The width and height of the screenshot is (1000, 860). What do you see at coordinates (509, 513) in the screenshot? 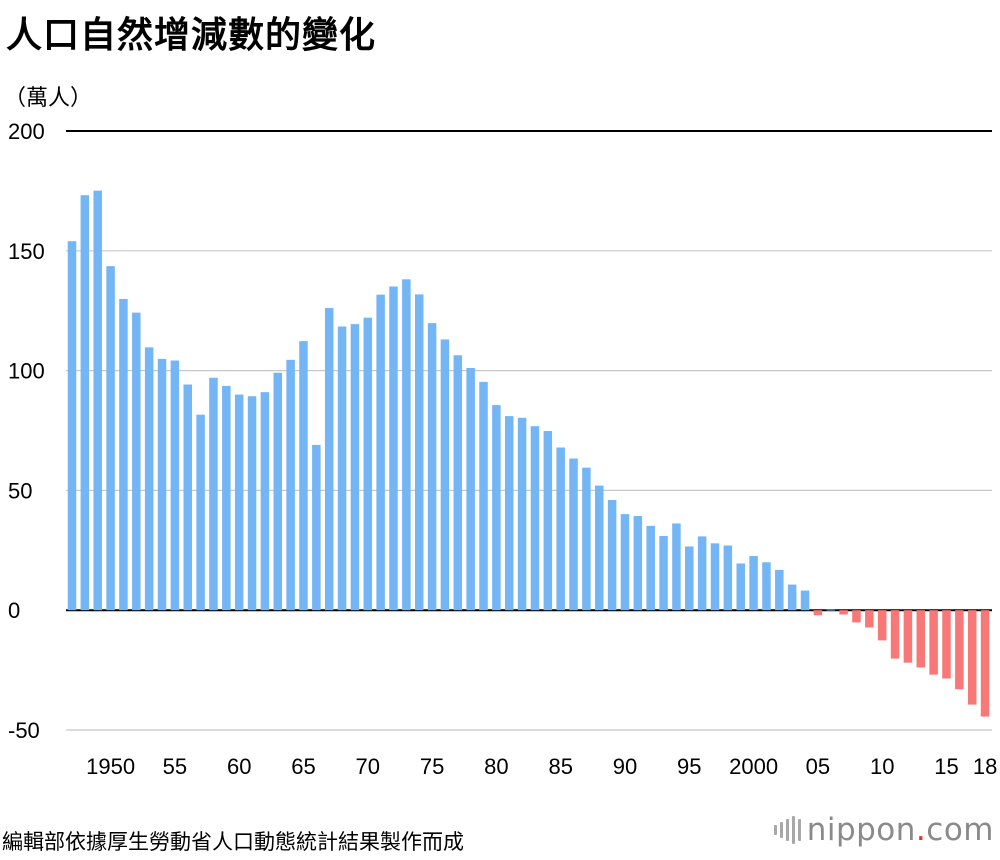
I see `bar-1981` at bounding box center [509, 513].